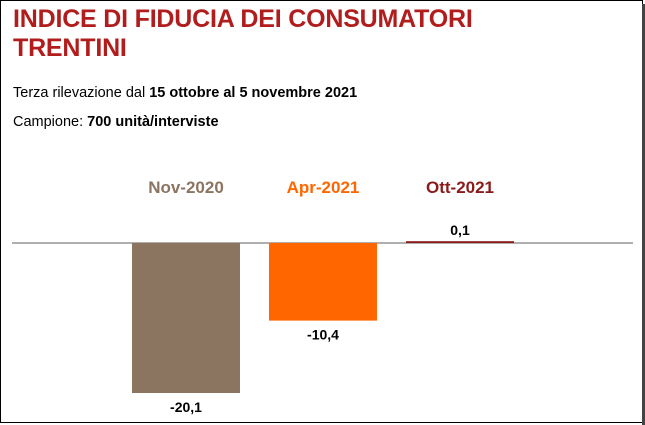  What do you see at coordinates (253, 93) in the screenshot?
I see `survey-period: 15 ottobre al 5 novembre 2021` at bounding box center [253, 93].